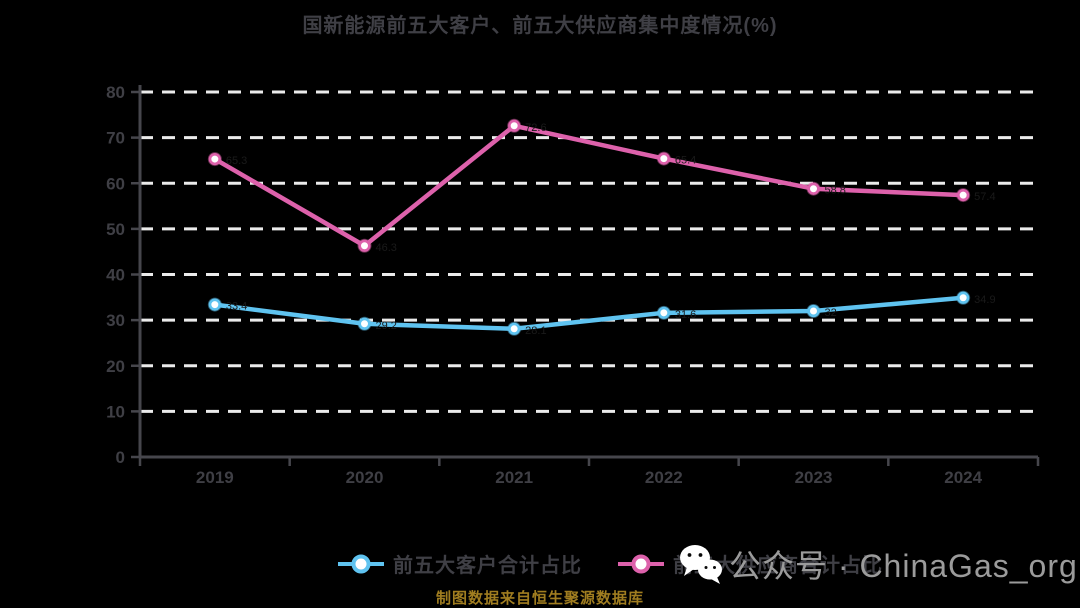  What do you see at coordinates (115, 275) in the screenshot?
I see `y-tick-label: 40` at bounding box center [115, 275].